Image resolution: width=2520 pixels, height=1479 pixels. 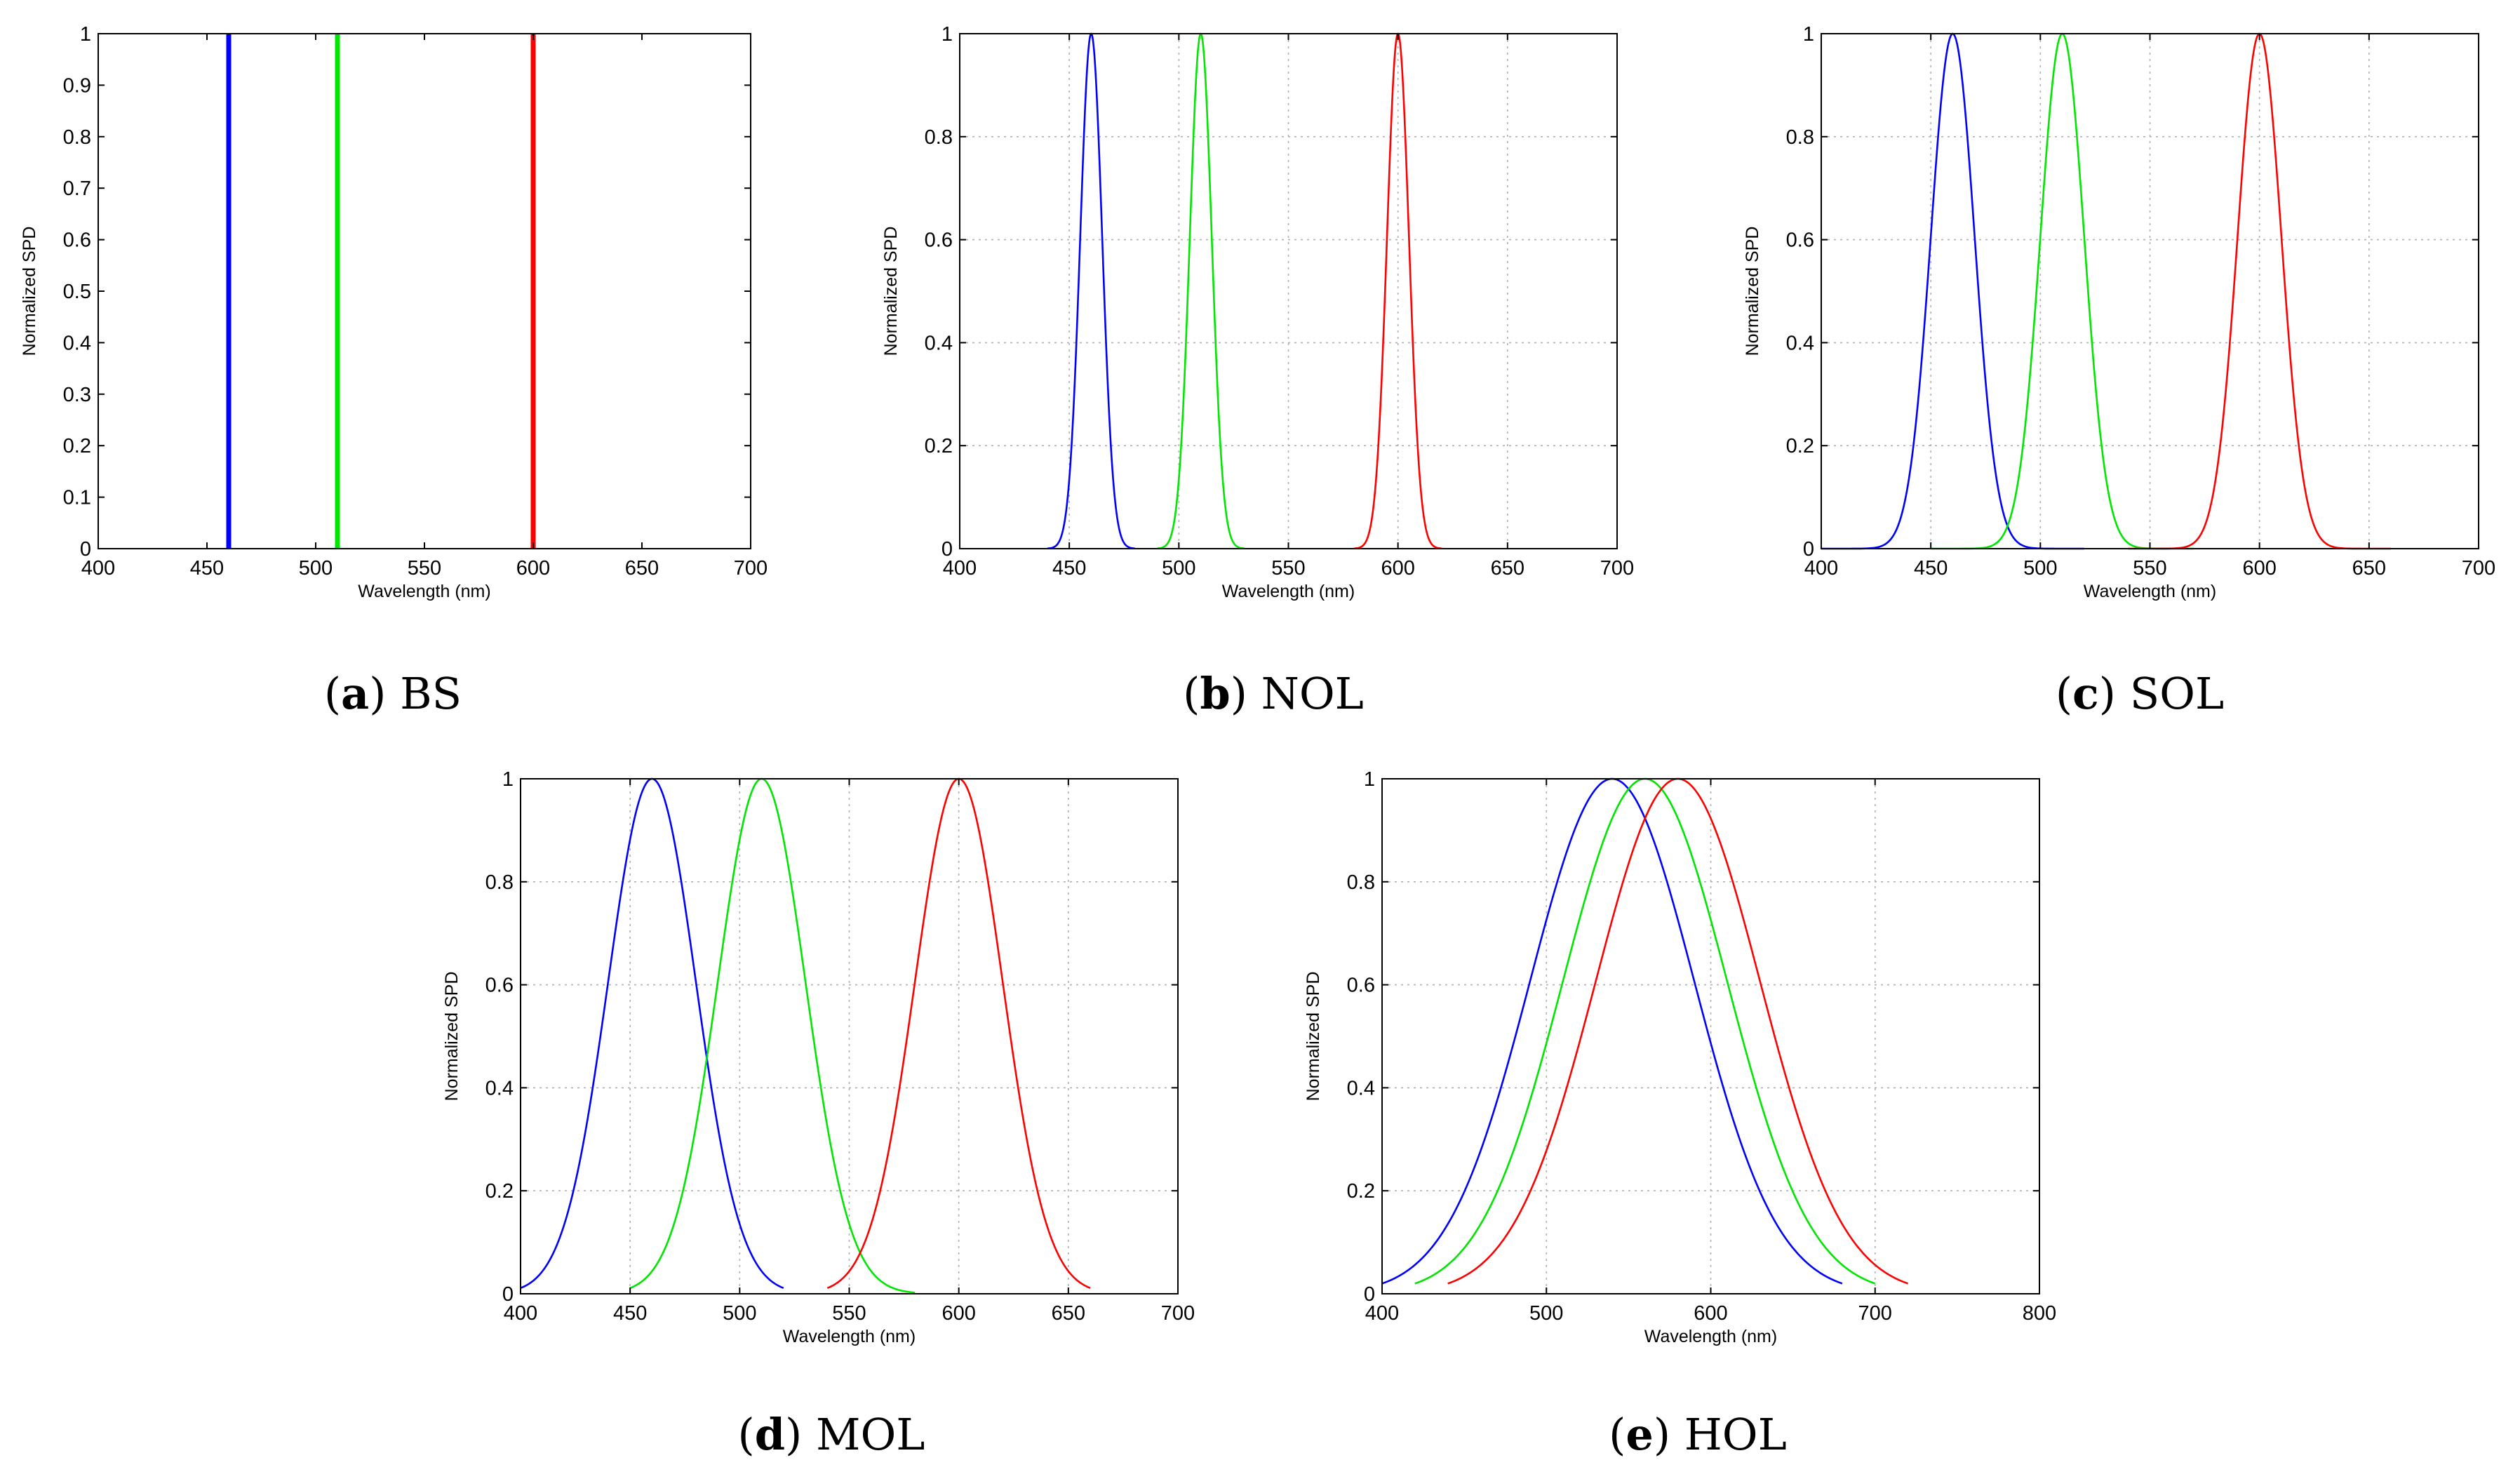 I want to click on caption-name: MOL, so click(x=870, y=1434).